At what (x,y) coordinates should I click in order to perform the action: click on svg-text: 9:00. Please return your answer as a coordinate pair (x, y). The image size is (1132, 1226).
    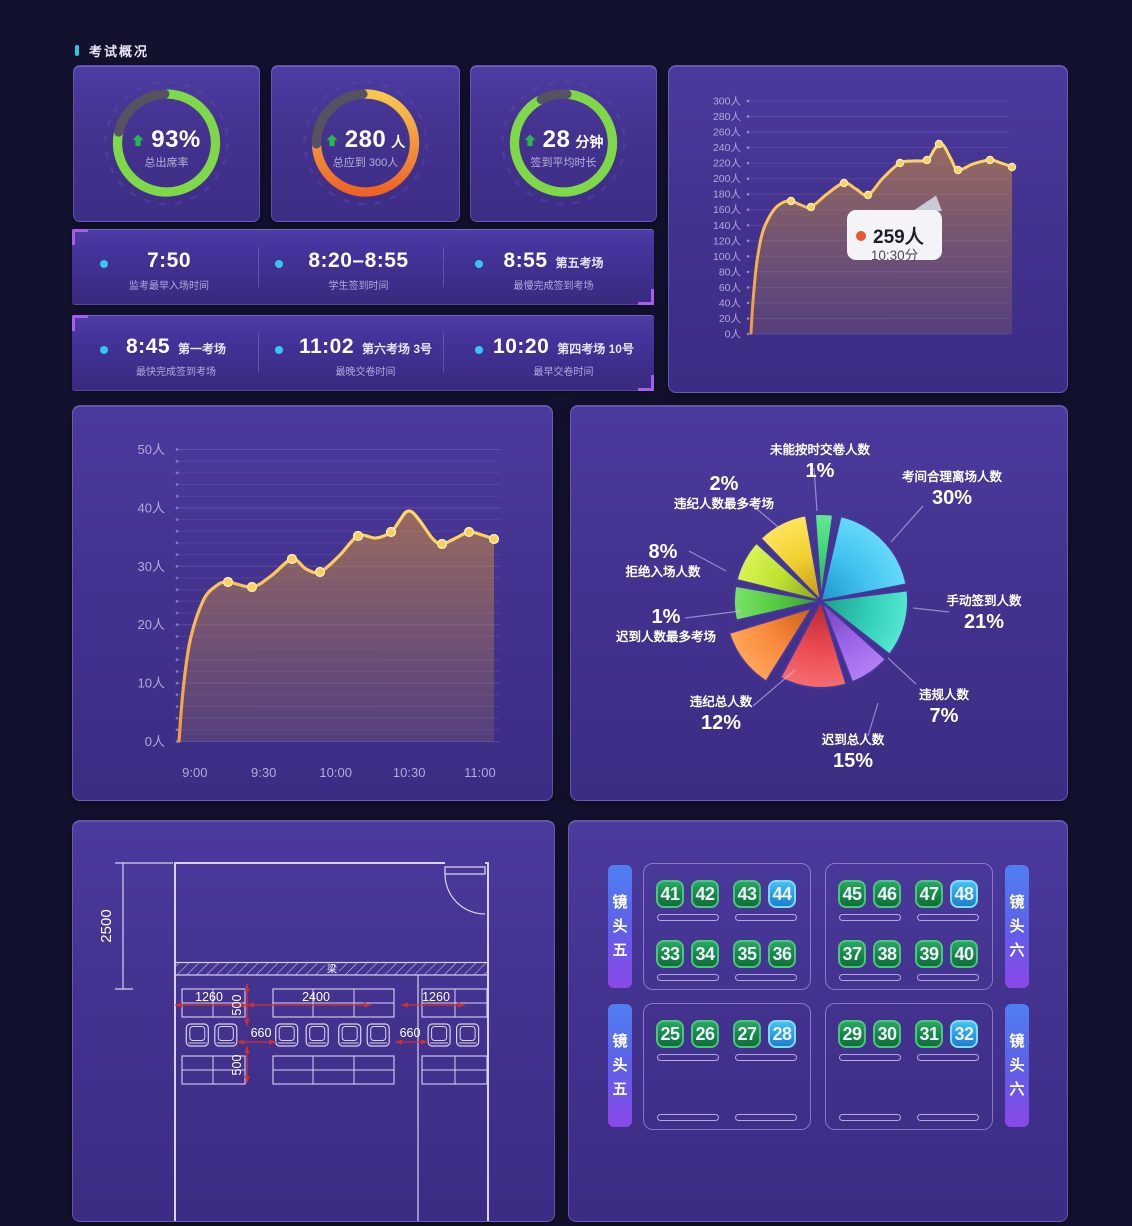
    Looking at the image, I should click on (194, 772).